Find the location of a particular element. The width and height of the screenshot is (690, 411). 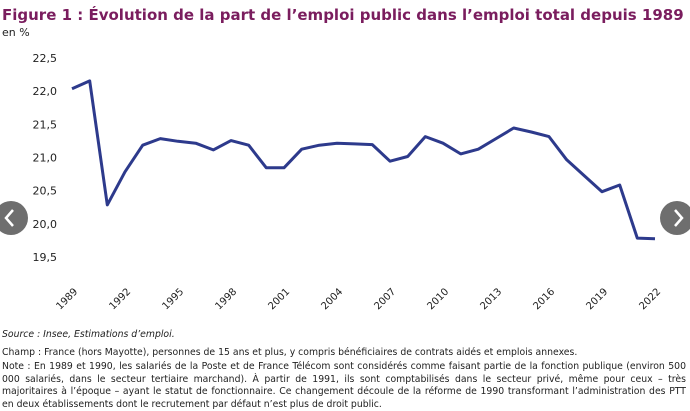

y-tick-label: 20,0 is located at coordinates (45, 224).